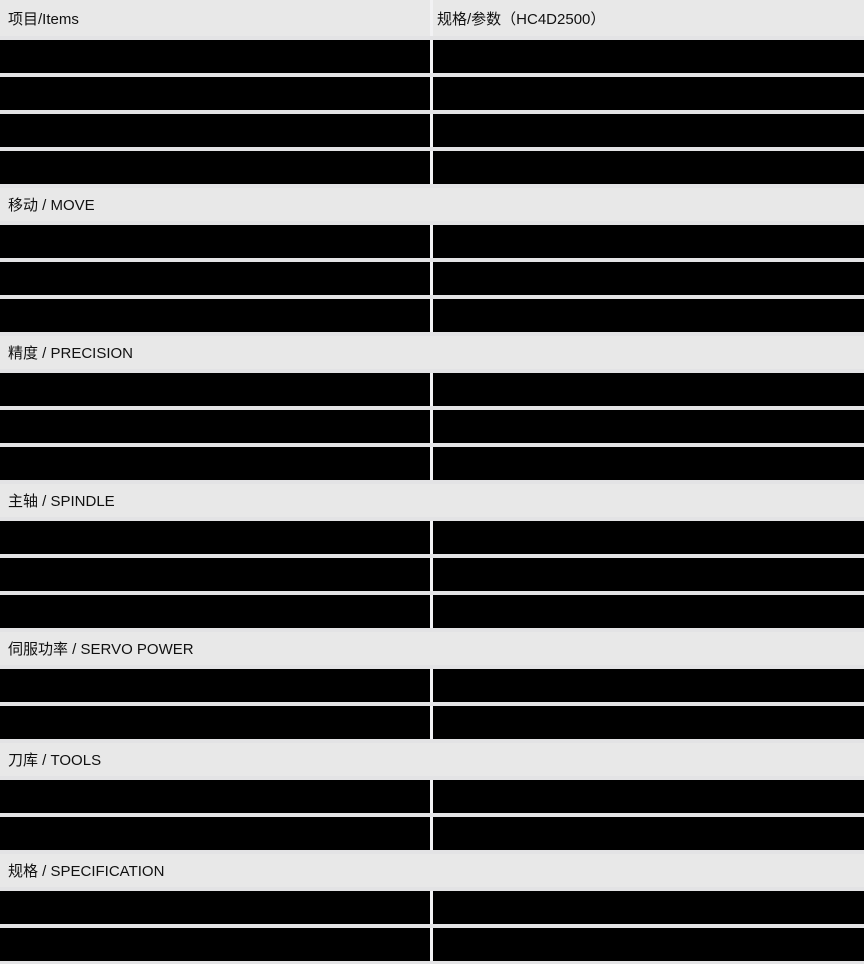 This screenshot has width=866, height=964. What do you see at coordinates (61, 501) in the screenshot?
I see `section-label: 主轴 / SPINDLE` at bounding box center [61, 501].